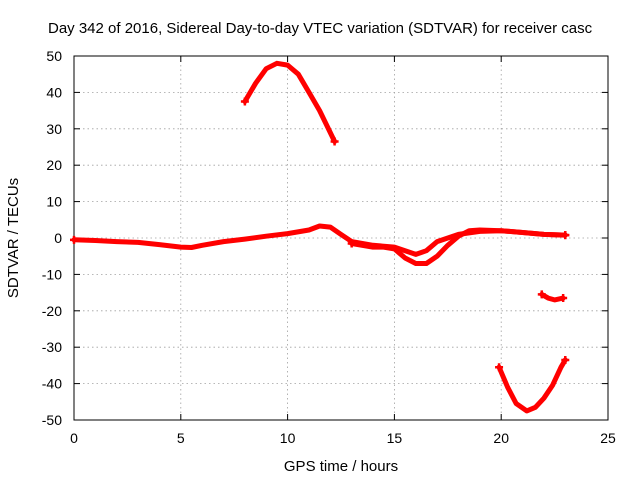  What do you see at coordinates (54, 165) in the screenshot?
I see `y-tick-label: 20` at bounding box center [54, 165].